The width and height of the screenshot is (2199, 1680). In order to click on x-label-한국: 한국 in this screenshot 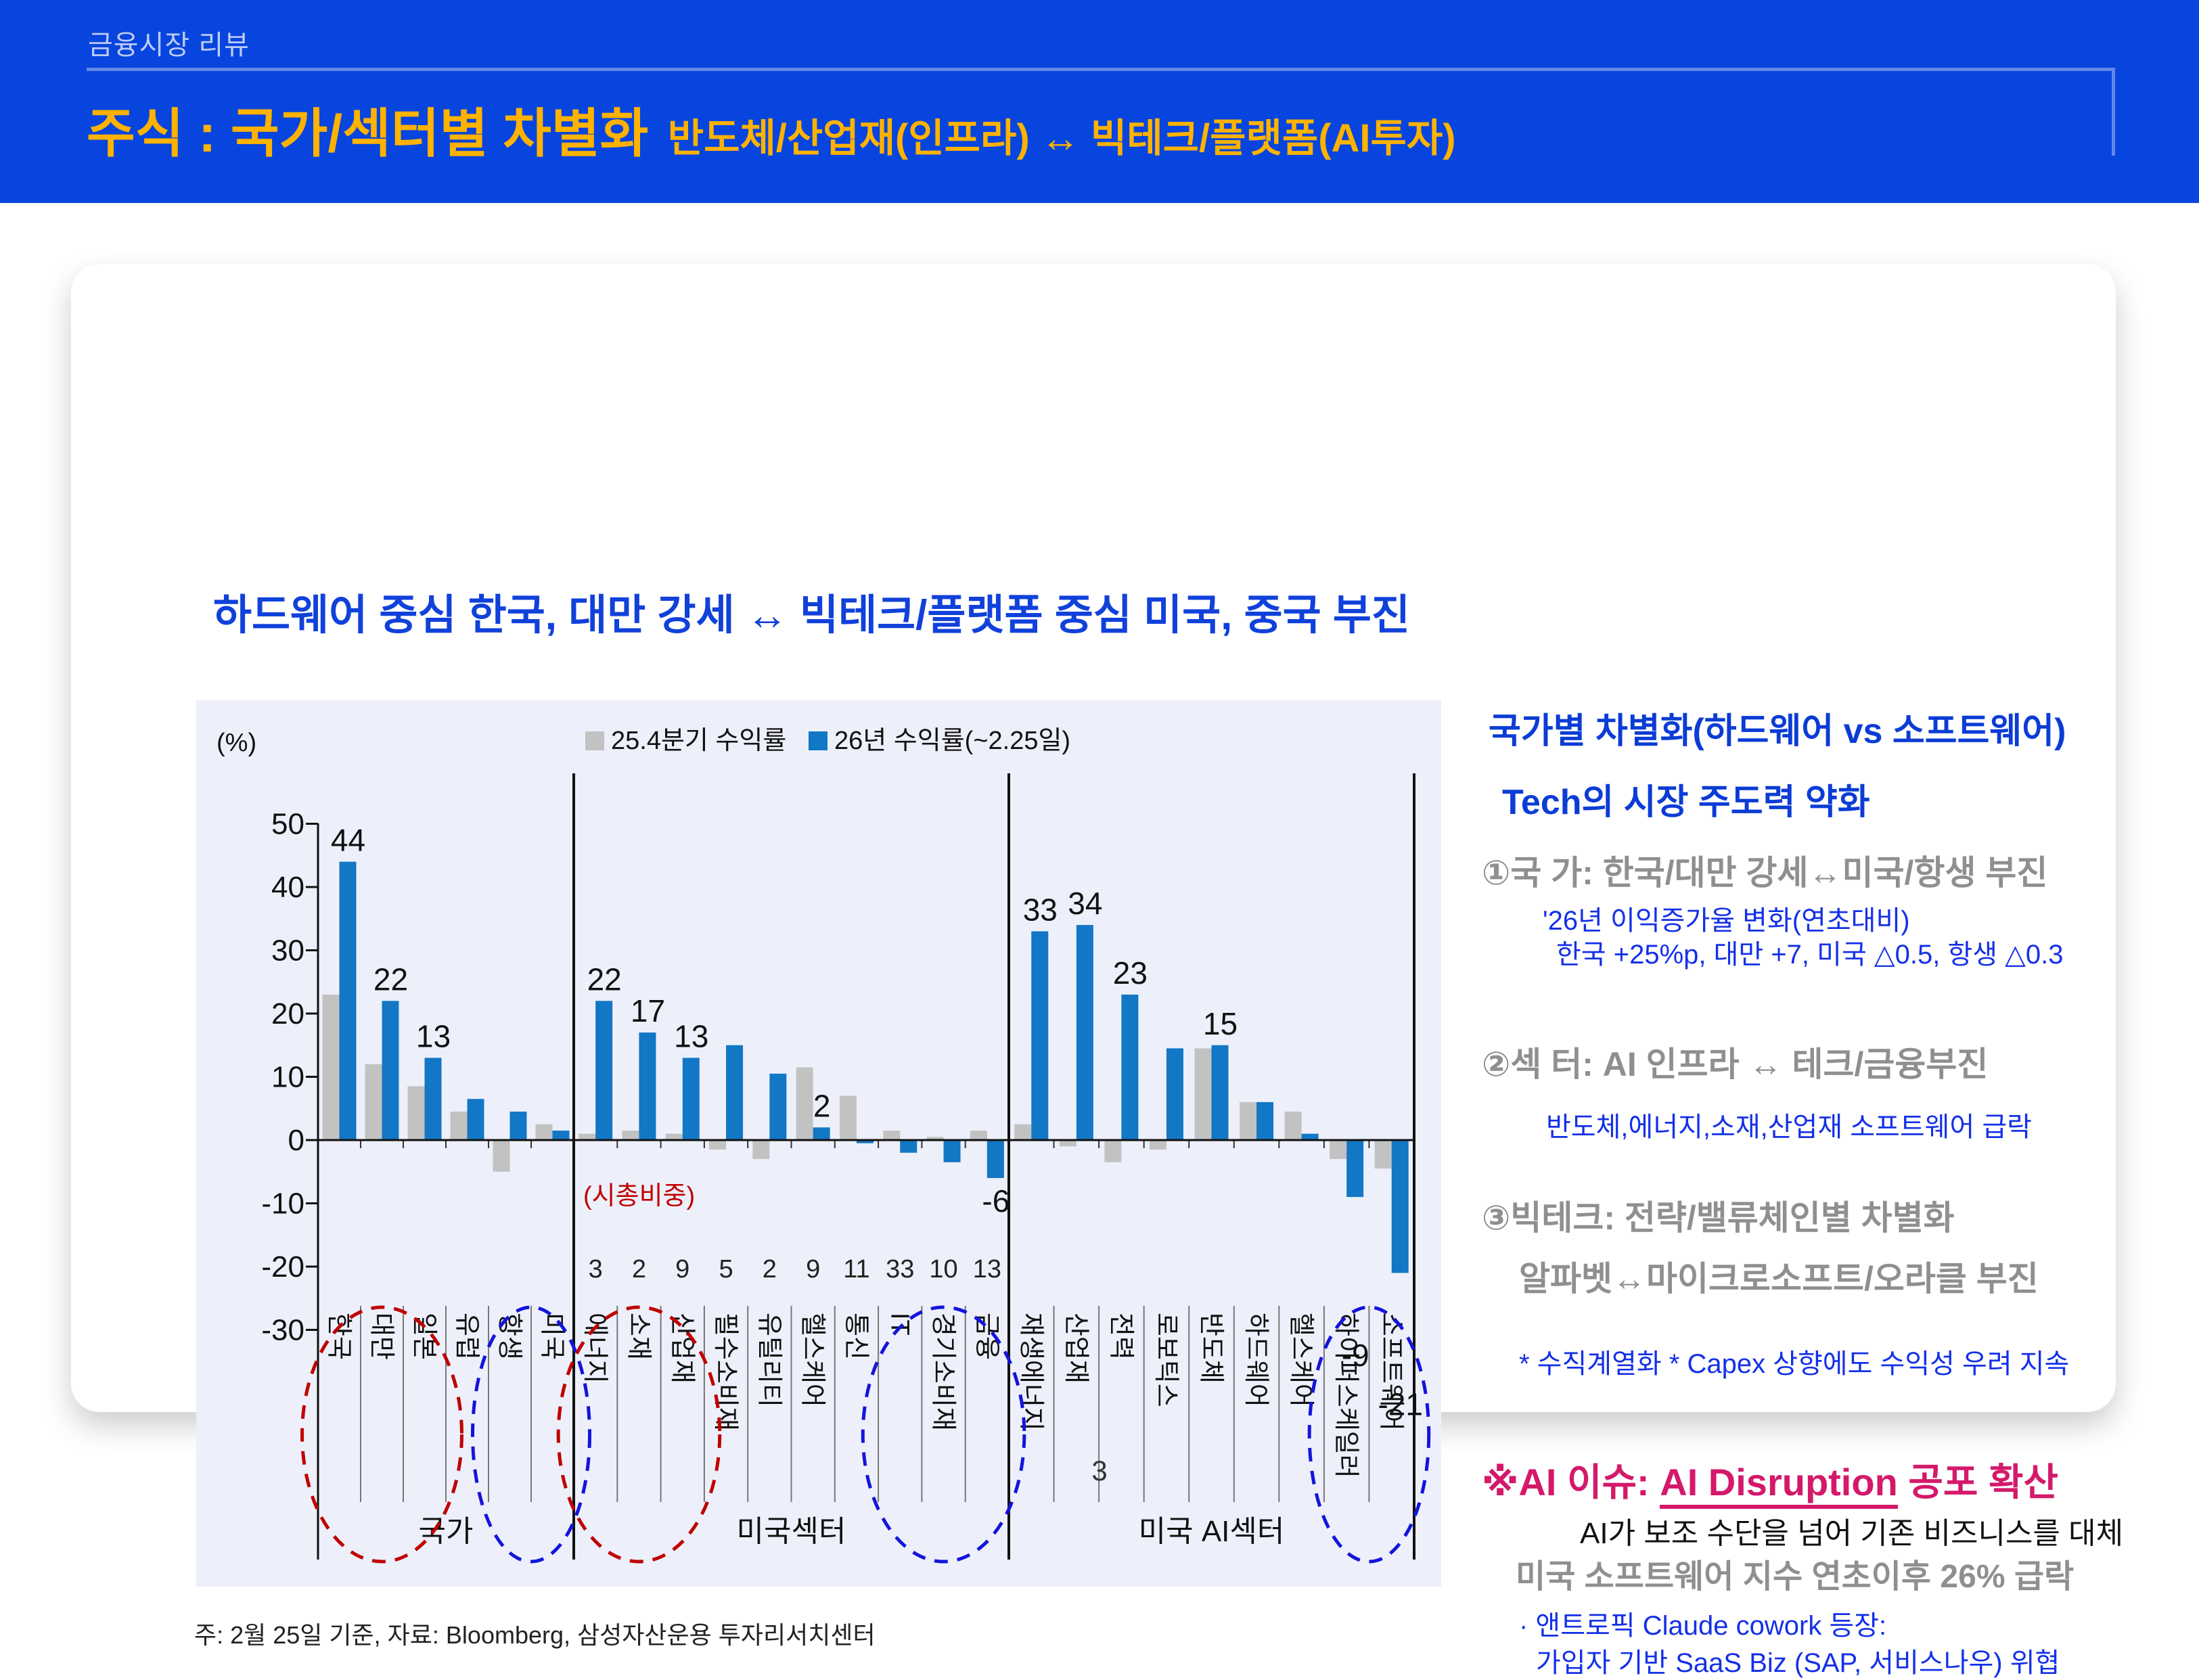, I will do `click(339, 1337)`.